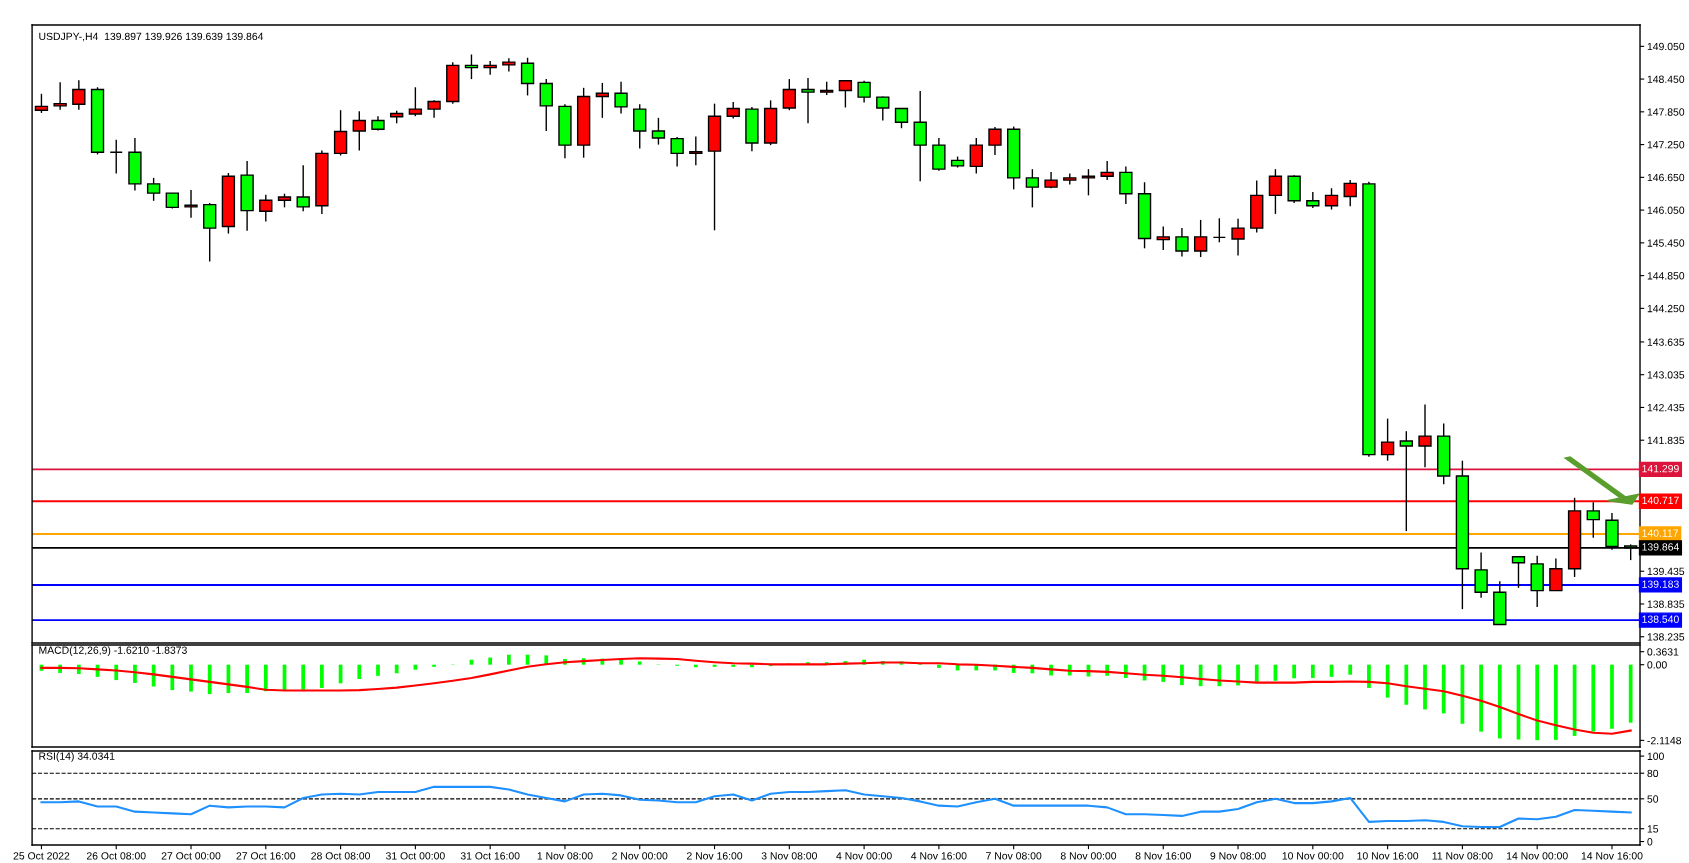 This screenshot has width=1689, height=863. Describe the element at coordinates (1653, 799) in the screenshot. I see `y-tick-label: 50` at that location.